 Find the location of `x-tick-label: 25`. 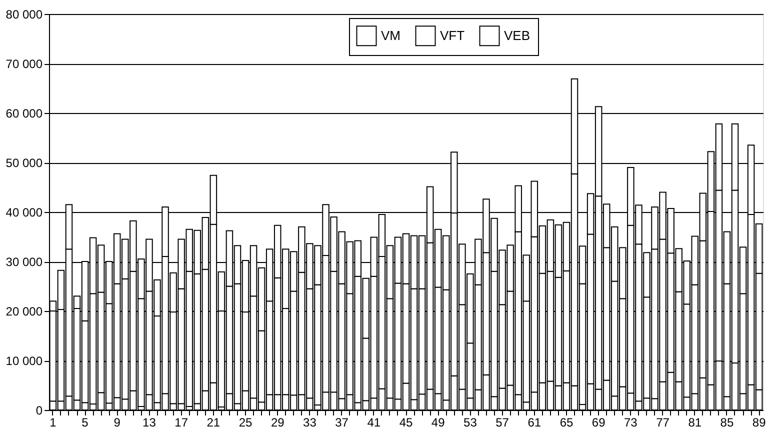

x-tick-label: 25 is located at coordinates (245, 423).